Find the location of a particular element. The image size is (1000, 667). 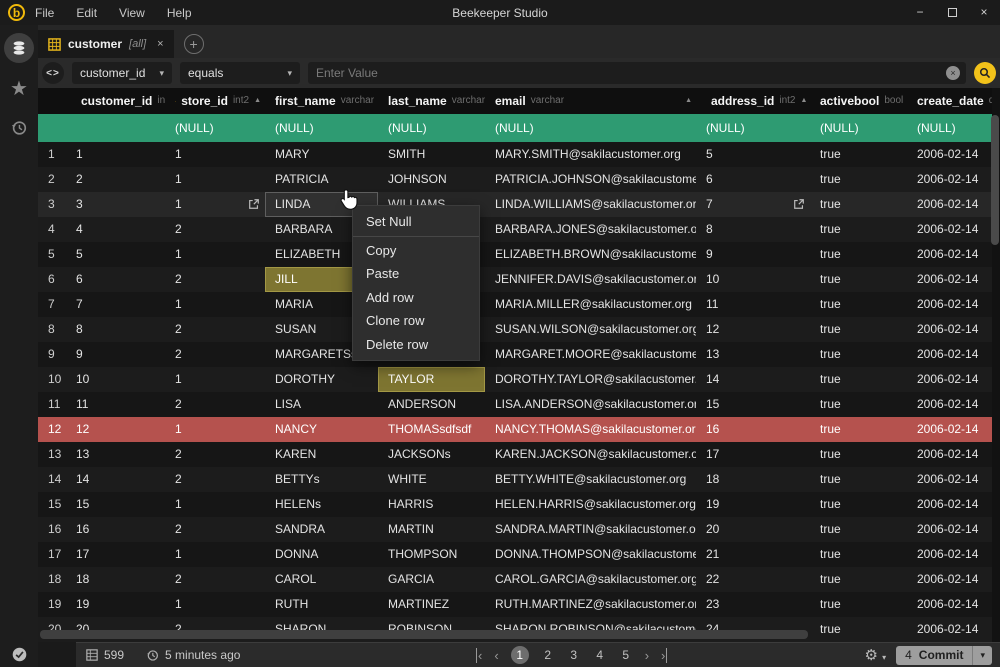

column-header-store_id: store_id int2 ▲ is located at coordinates (215, 101).